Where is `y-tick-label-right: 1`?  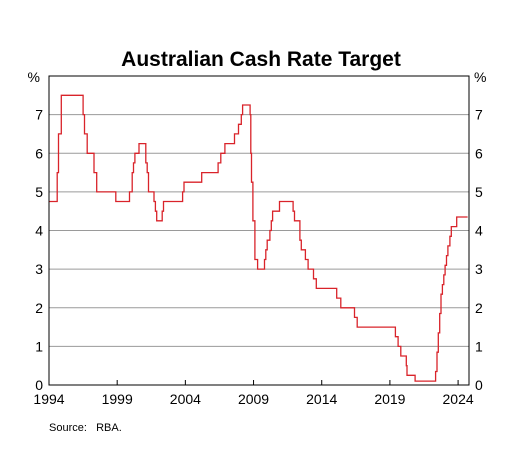 y-tick-label-right: 1 is located at coordinates (479, 346).